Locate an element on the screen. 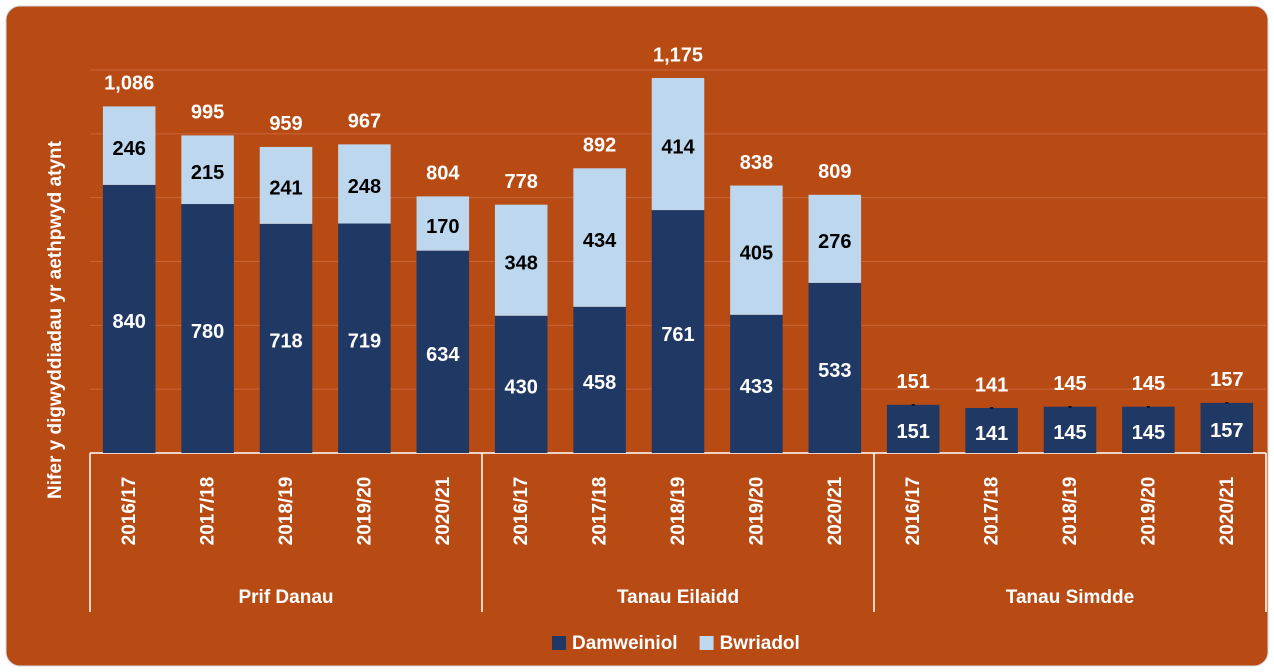 This screenshot has height=672, width=1274. data-label: 246 is located at coordinates (129, 149).